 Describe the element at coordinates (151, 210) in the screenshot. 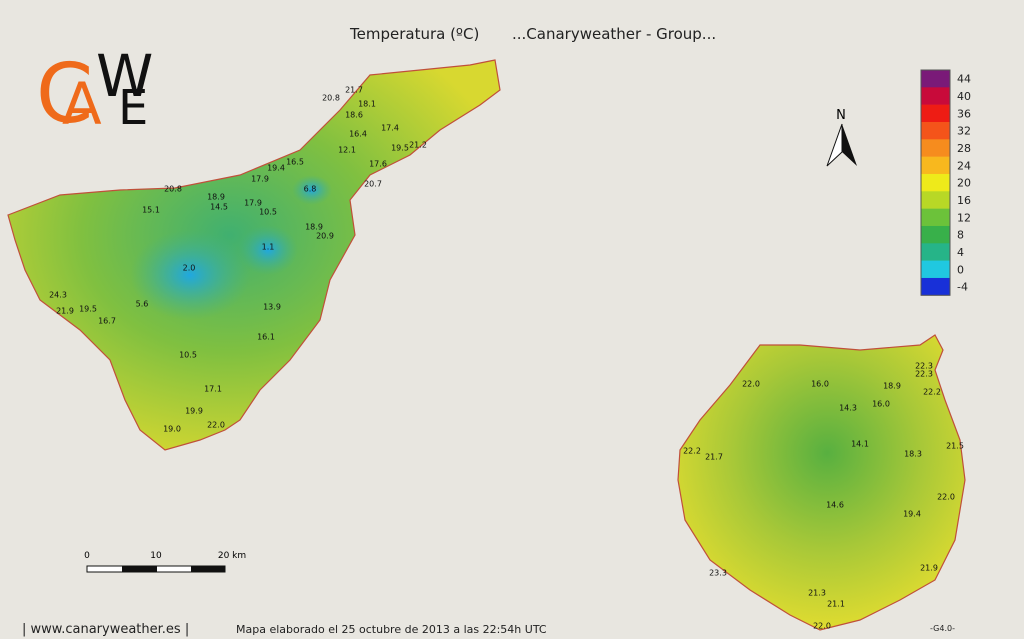

I see `station-temp: 15.1` at that location.